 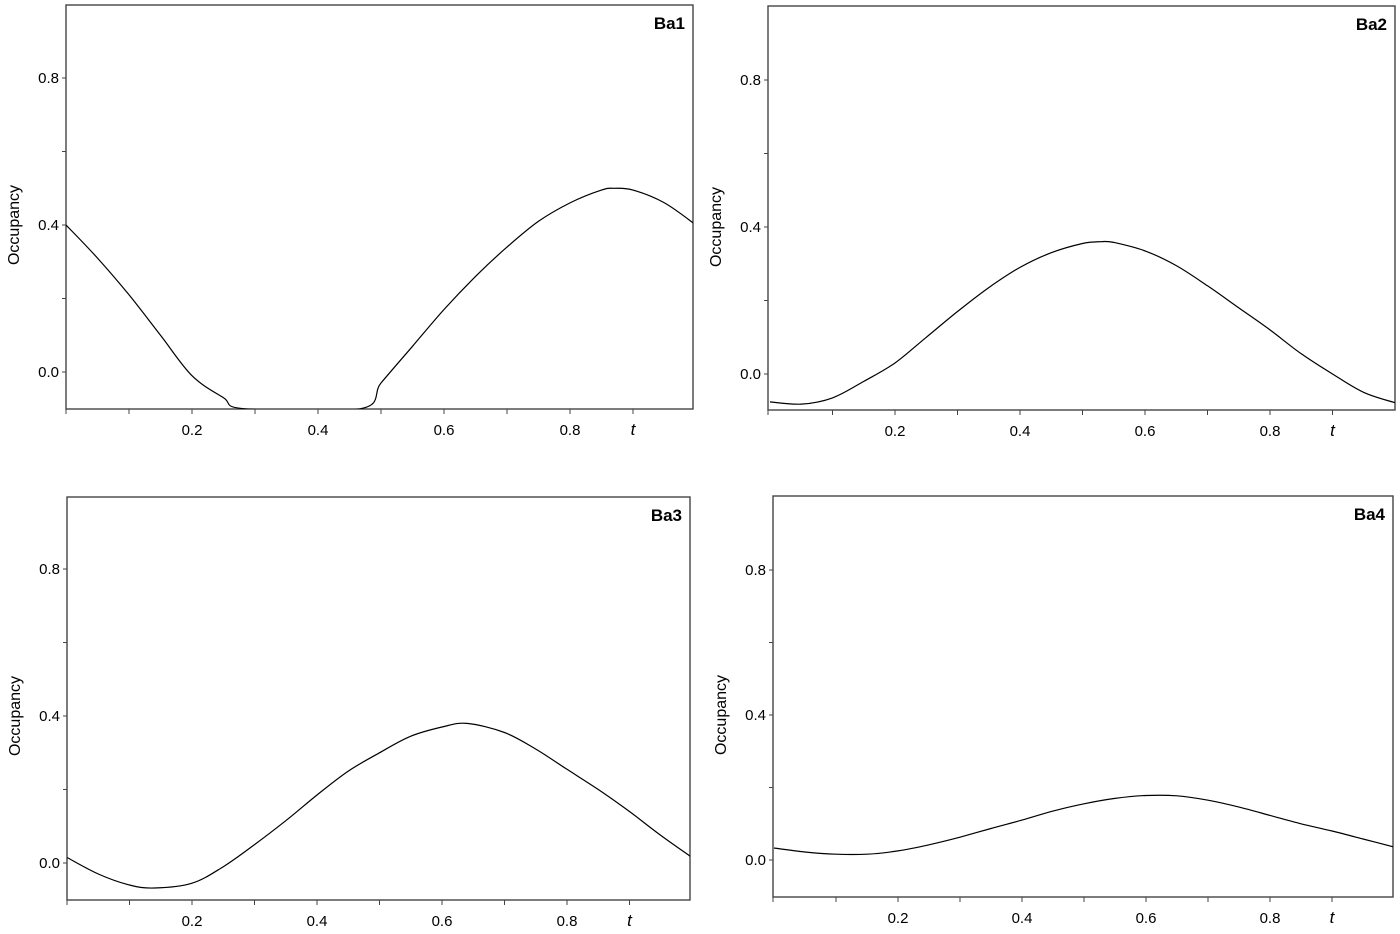 I want to click on panel-title: Ba1, so click(x=669, y=23).